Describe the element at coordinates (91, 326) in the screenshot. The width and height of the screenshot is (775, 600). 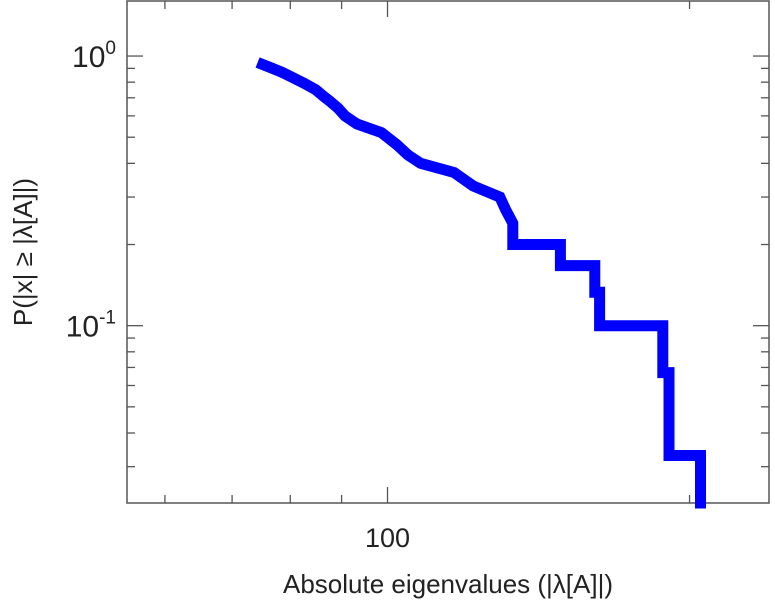
I see `y-tick-label: 10⁻¹` at that location.